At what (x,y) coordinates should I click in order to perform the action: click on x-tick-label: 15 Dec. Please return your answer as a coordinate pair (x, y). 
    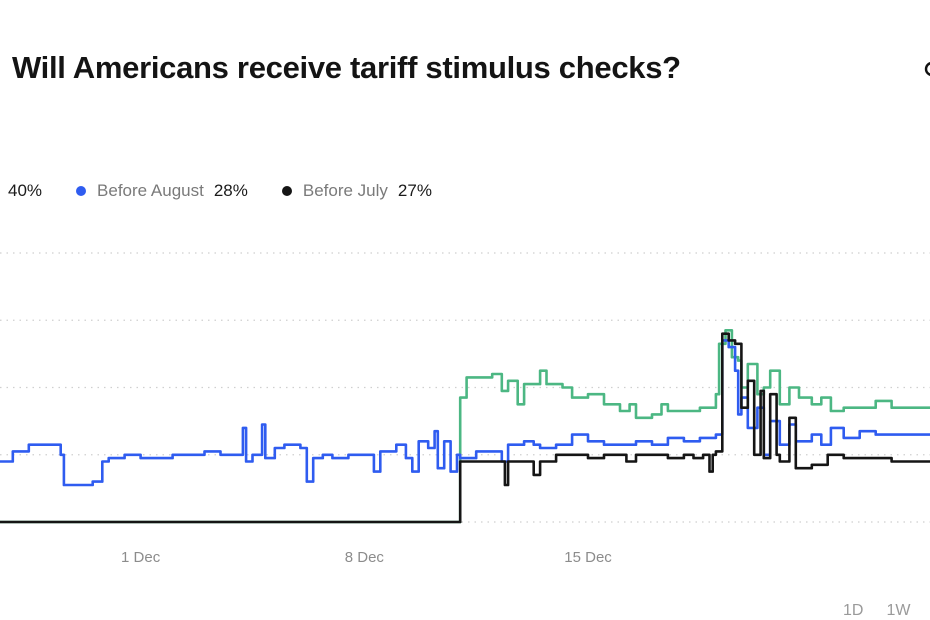
    Looking at the image, I should click on (588, 557).